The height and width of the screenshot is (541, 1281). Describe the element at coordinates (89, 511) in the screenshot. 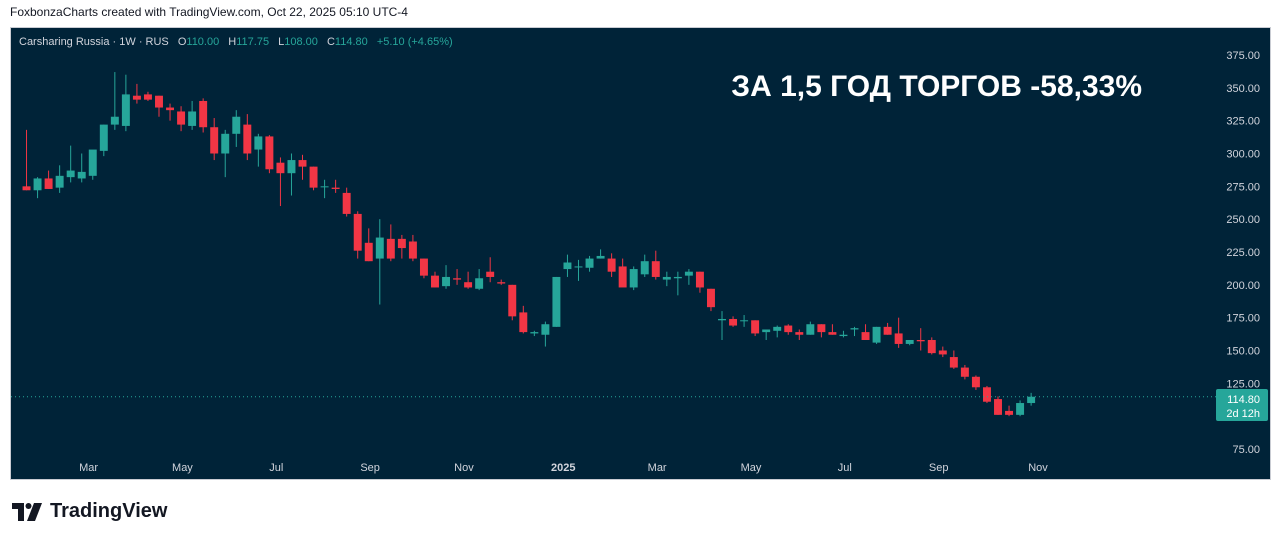

I see `tradingview-logo: TradingView` at that location.